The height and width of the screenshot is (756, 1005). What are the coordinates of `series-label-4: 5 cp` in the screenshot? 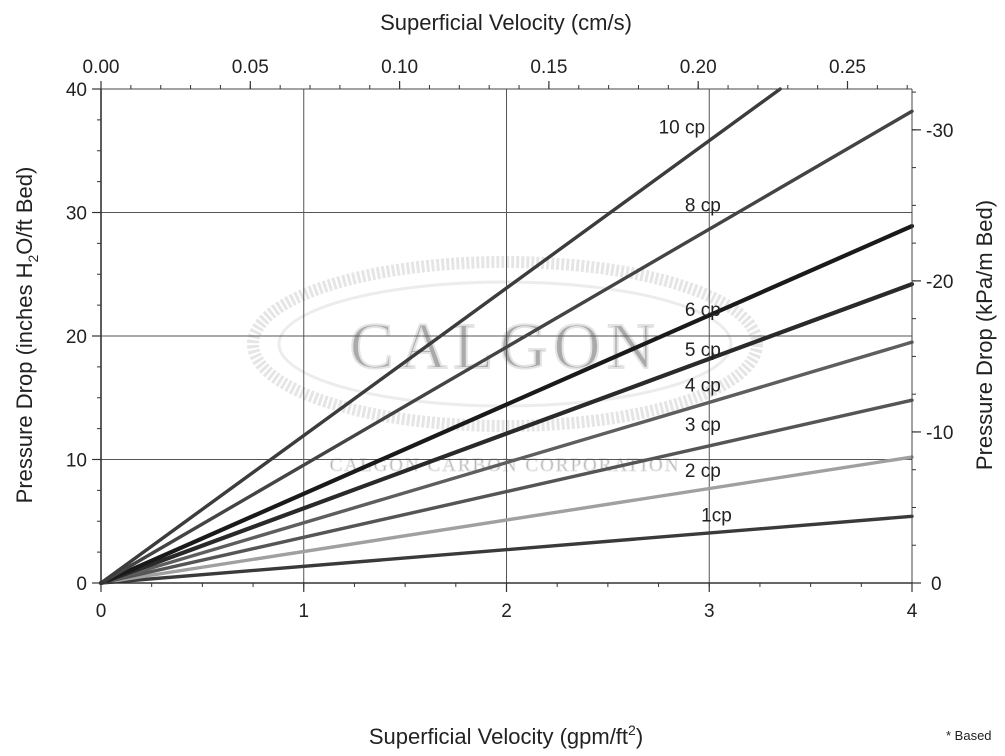 It's located at (703, 350).